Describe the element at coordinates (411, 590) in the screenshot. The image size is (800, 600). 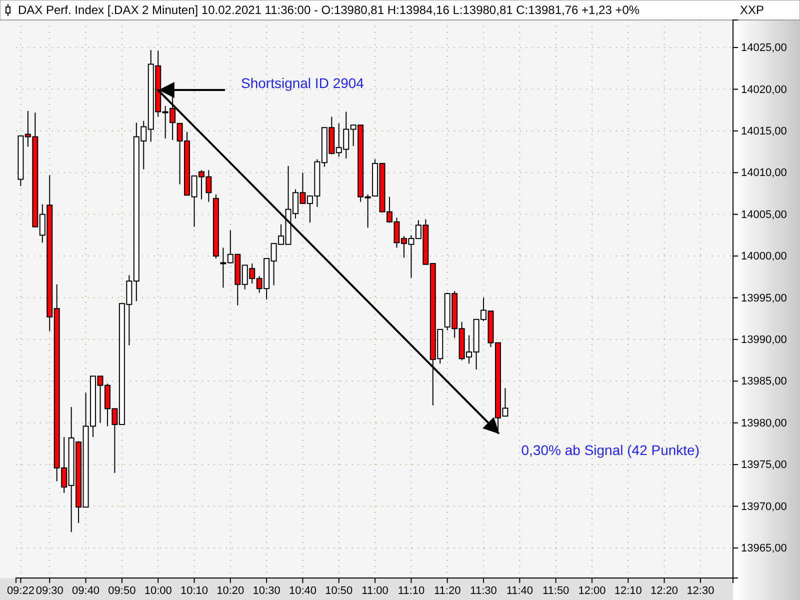
I see `x-tick-label: 11:10` at that location.